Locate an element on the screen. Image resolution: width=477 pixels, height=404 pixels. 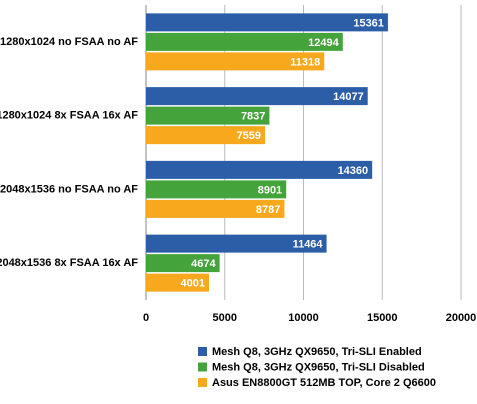
category-label: 2048x1536 no FSAA no AF is located at coordinates (69, 189).